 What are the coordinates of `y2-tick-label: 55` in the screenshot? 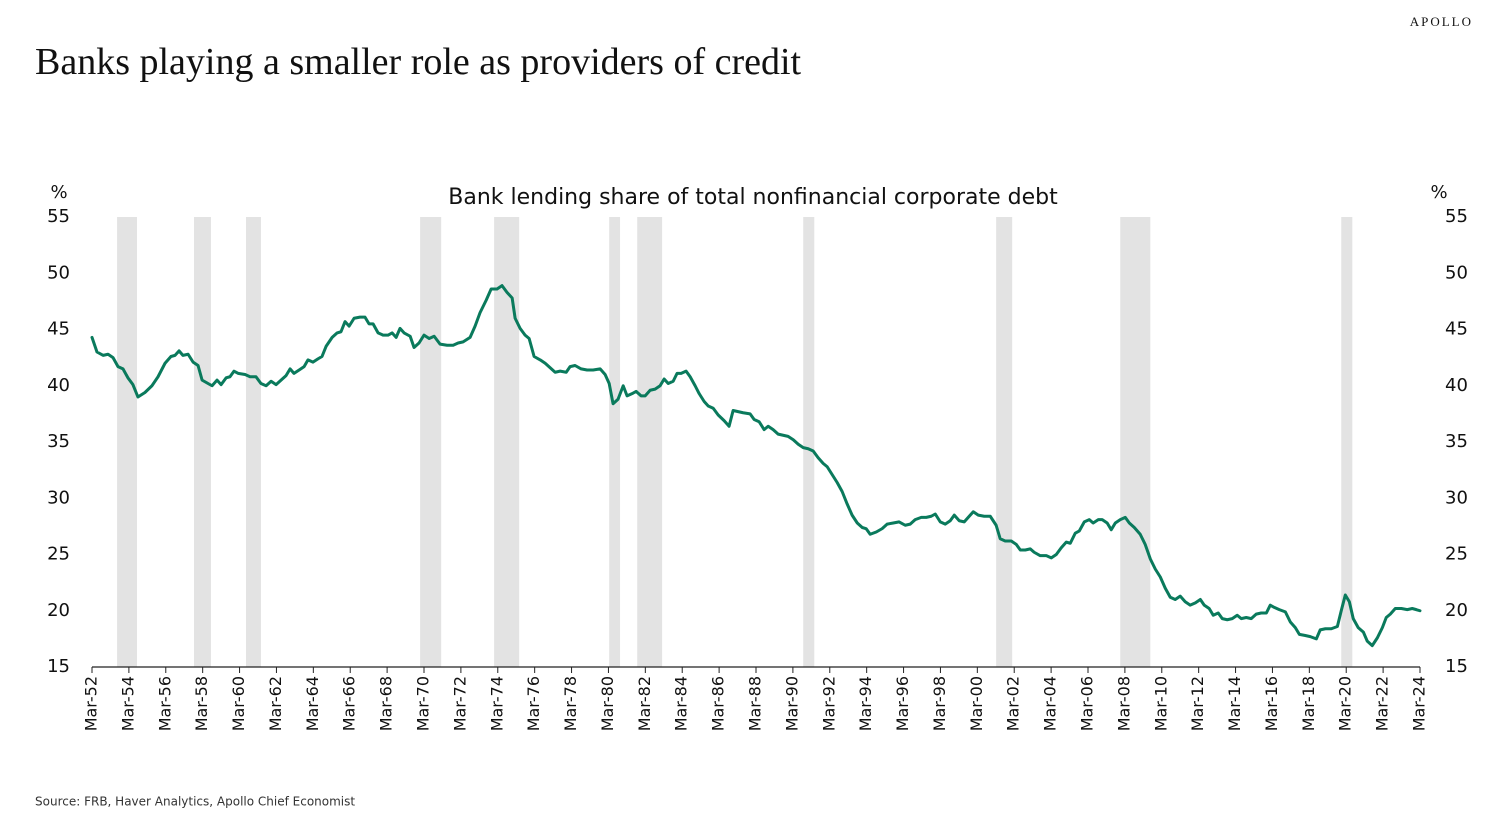 It's located at (1456, 216).